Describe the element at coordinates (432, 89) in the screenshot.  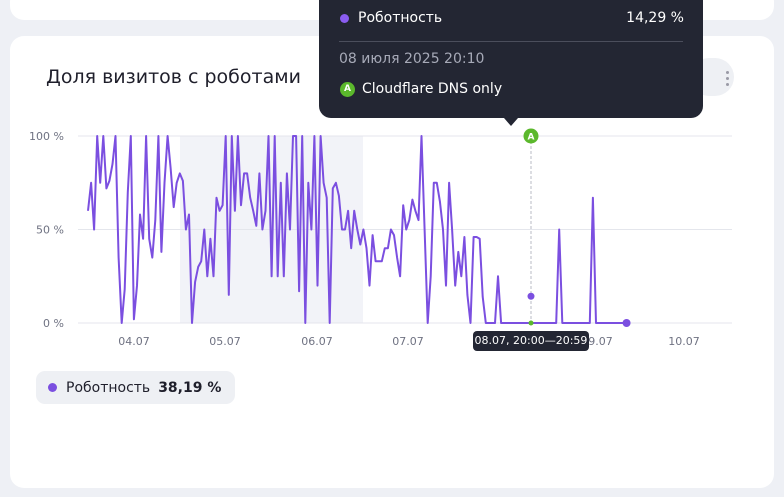
I see `annotation-text: Cloudflare DNS only` at that location.